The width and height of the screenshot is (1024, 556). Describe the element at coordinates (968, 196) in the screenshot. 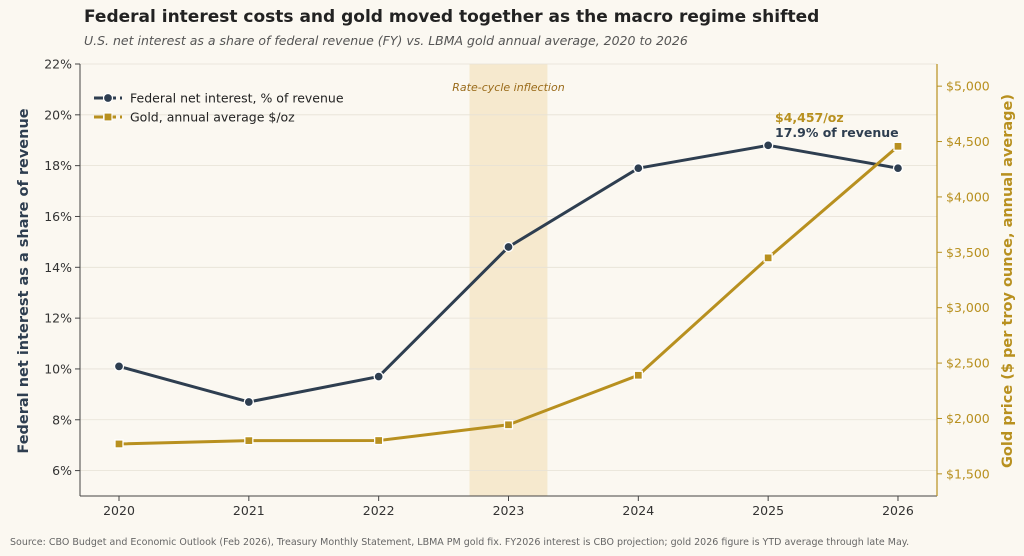

I see `right-tick-label: $4,000` at that location.